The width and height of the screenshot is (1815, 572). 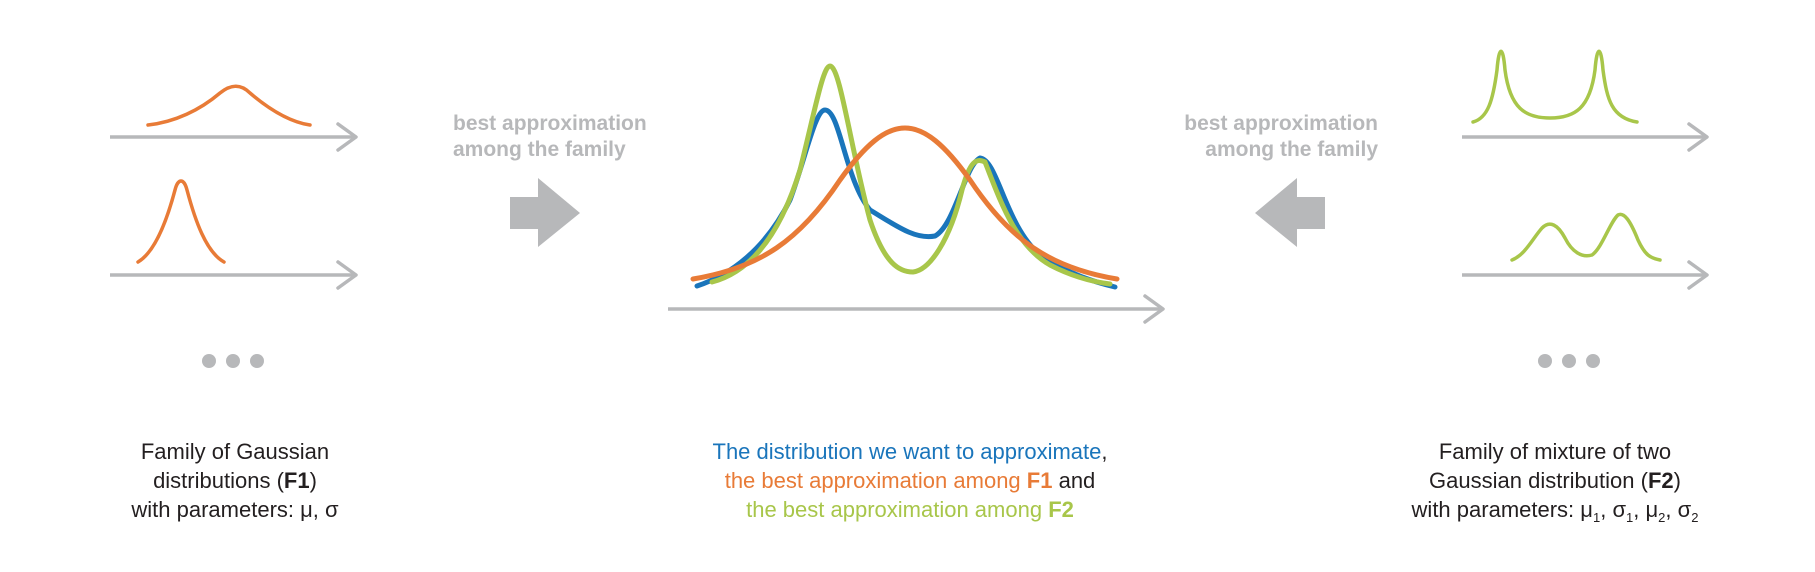 What do you see at coordinates (296, 480) in the screenshot?
I see `f1-label: F1` at bounding box center [296, 480].